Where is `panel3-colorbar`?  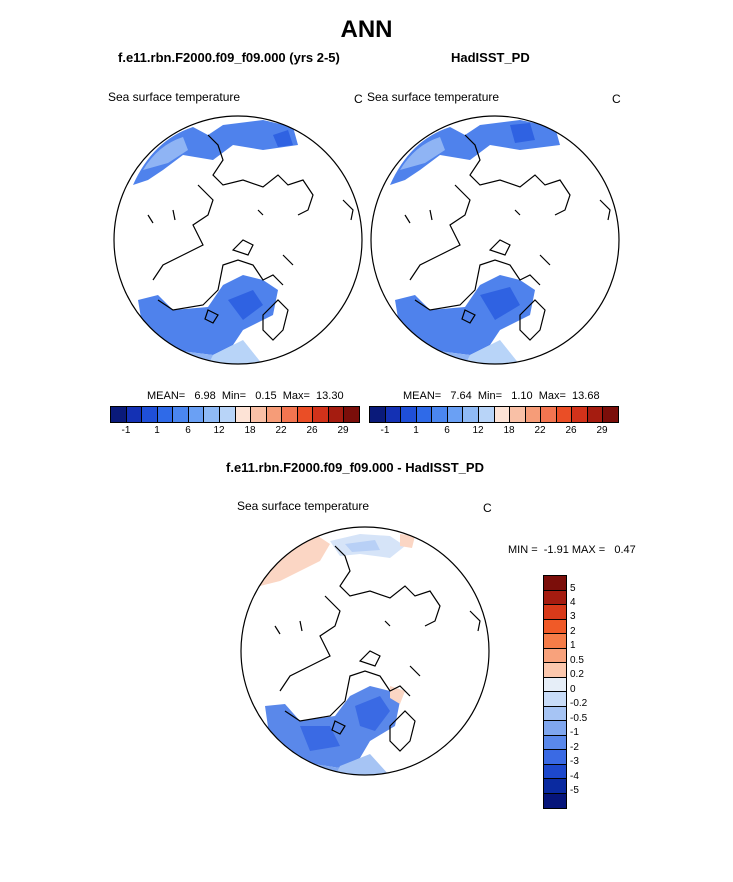 panel3-colorbar is located at coordinates (555, 692).